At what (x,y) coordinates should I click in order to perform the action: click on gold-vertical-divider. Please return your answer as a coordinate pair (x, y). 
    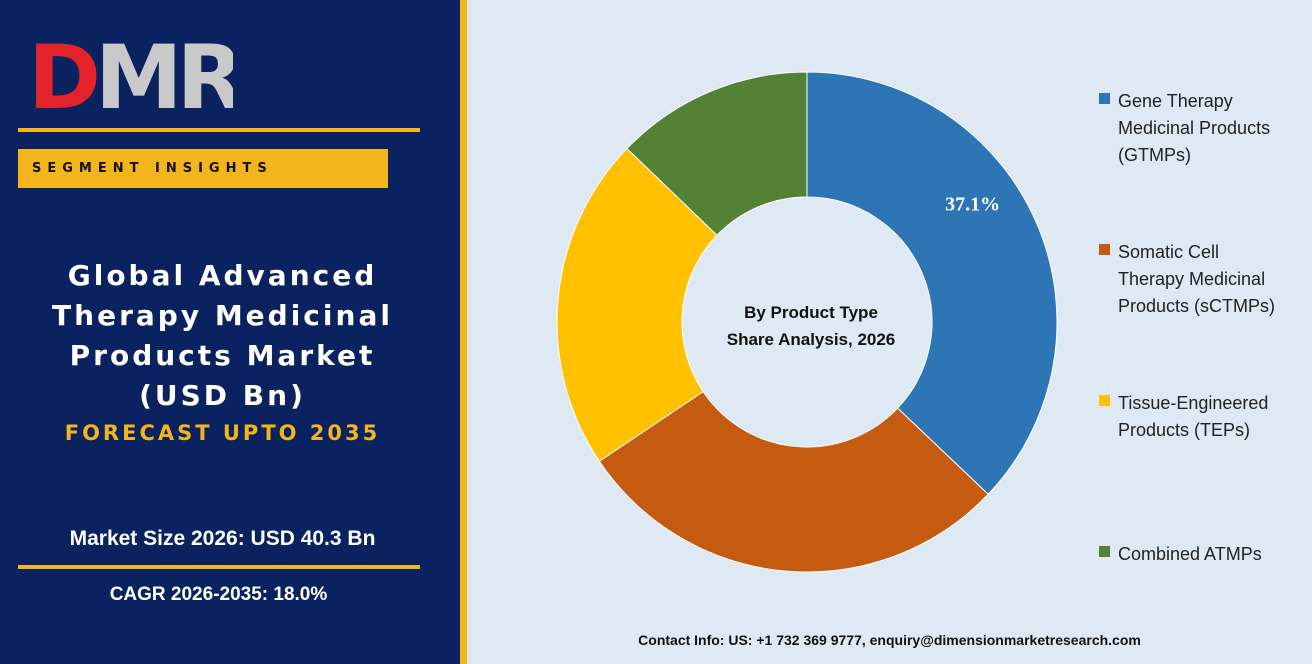
    Looking at the image, I should click on (463, 332).